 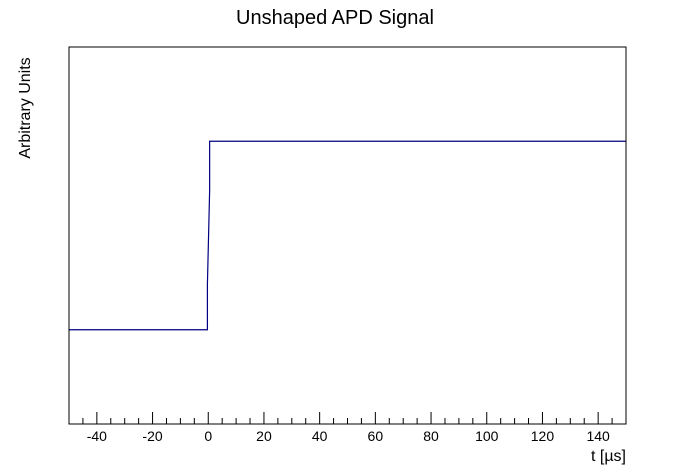 What do you see at coordinates (208, 436) in the screenshot?
I see `x-tick-label: 0` at bounding box center [208, 436].